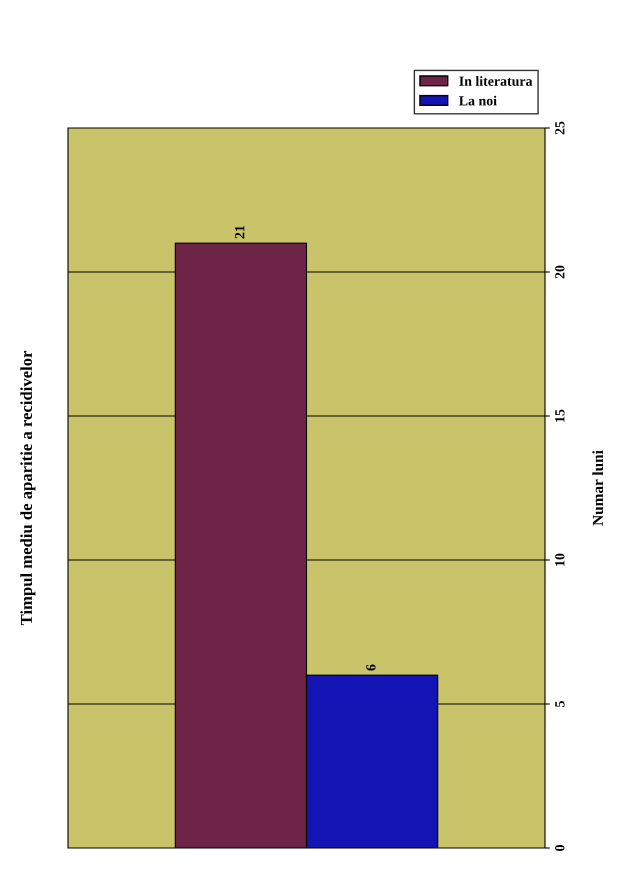 The width and height of the screenshot is (619, 871). Describe the element at coordinates (559, 416) in the screenshot. I see `y-tick-label: 15` at that location.